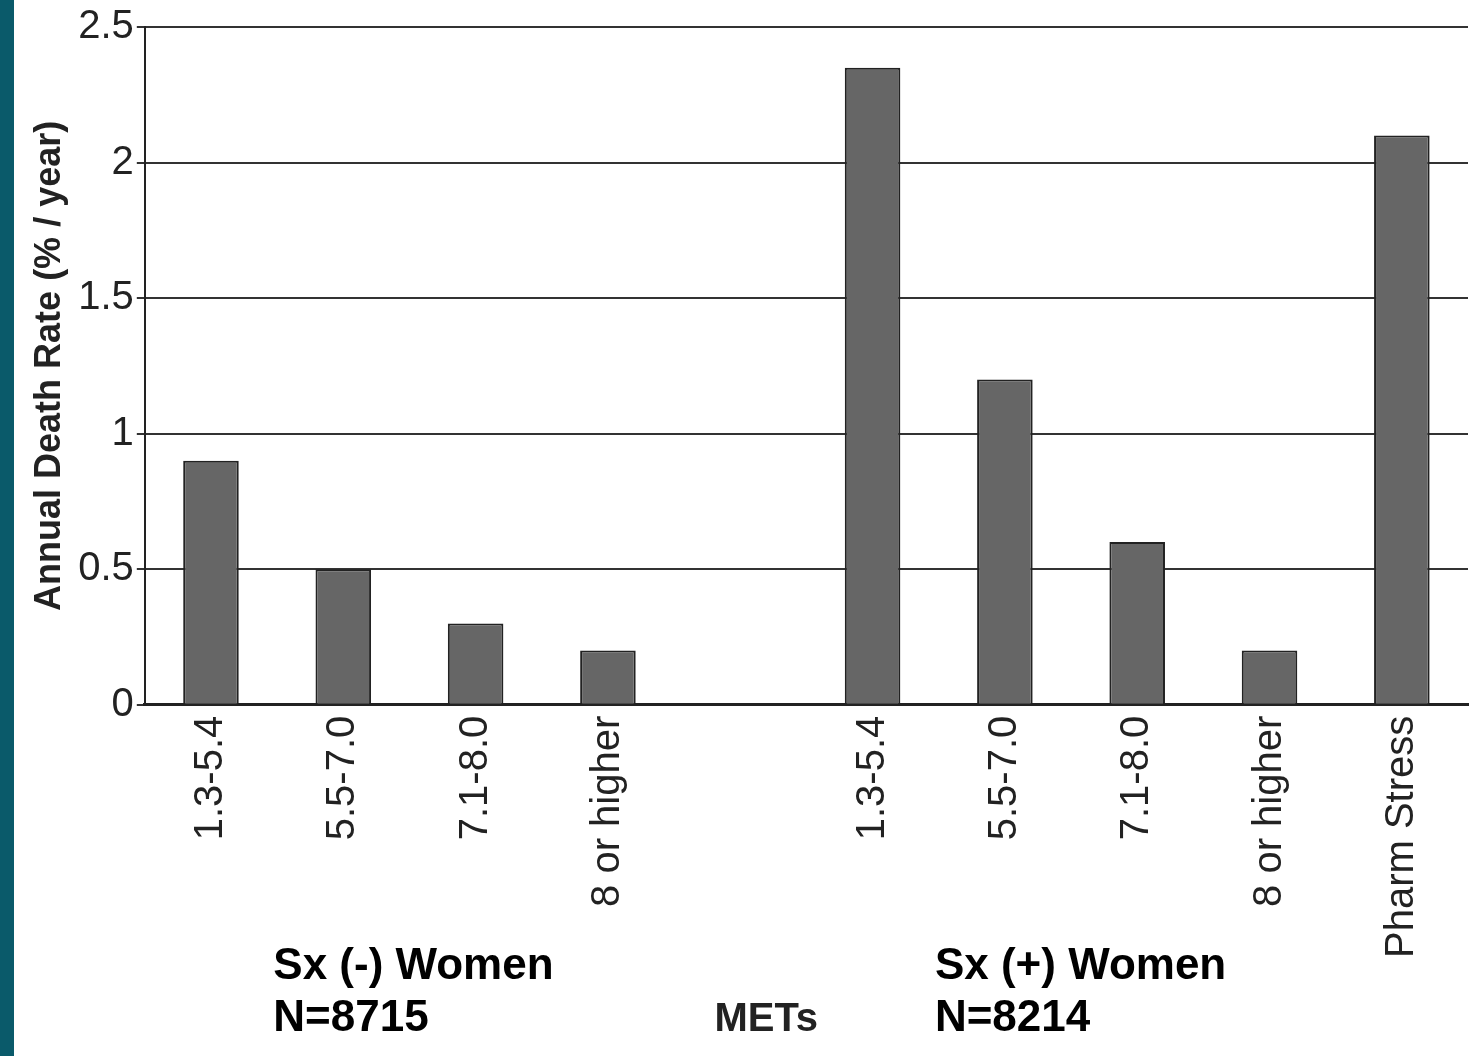 This screenshot has height=1056, width=1474. Describe the element at coordinates (106, 566) in the screenshot. I see `y-tick-label: 0.5` at that location.